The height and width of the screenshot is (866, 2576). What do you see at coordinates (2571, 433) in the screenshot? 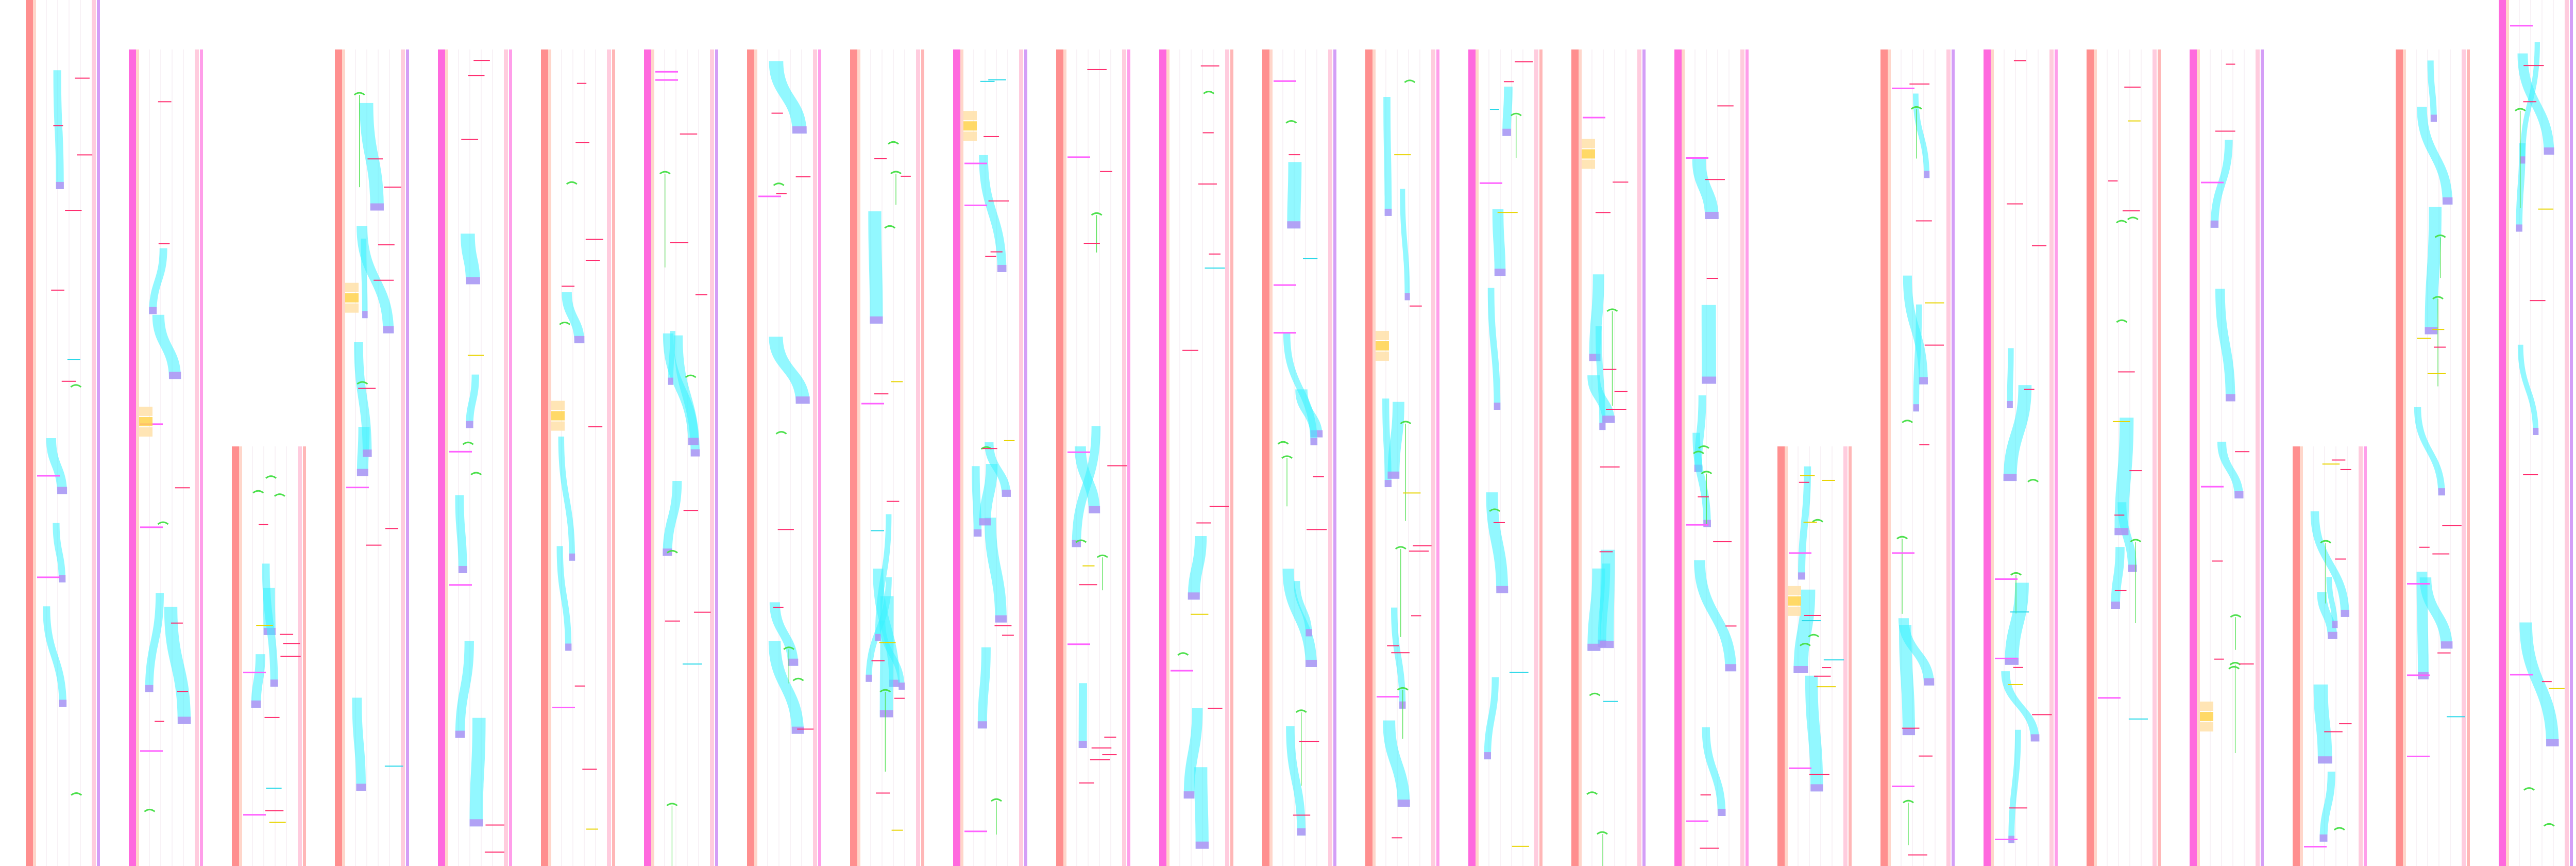
I see `right-rail` at bounding box center [2571, 433].